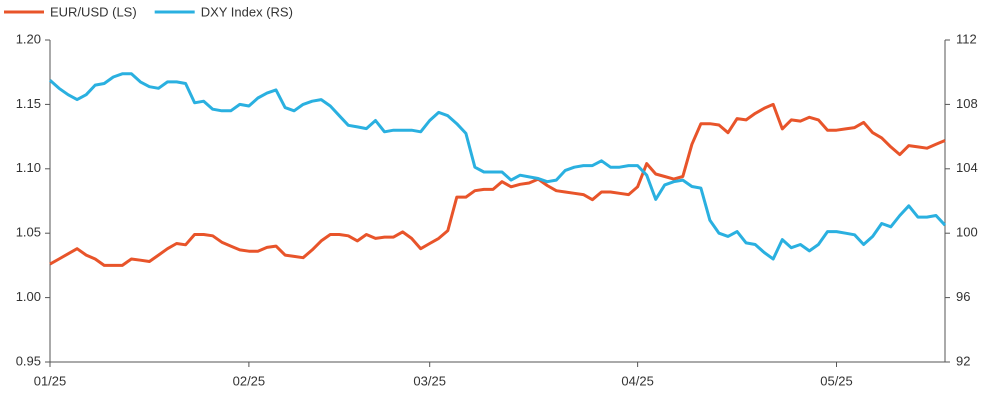 This screenshot has width=999, height=416. Describe the element at coordinates (967, 232) in the screenshot. I see `y2-tick-label: 100` at that location.